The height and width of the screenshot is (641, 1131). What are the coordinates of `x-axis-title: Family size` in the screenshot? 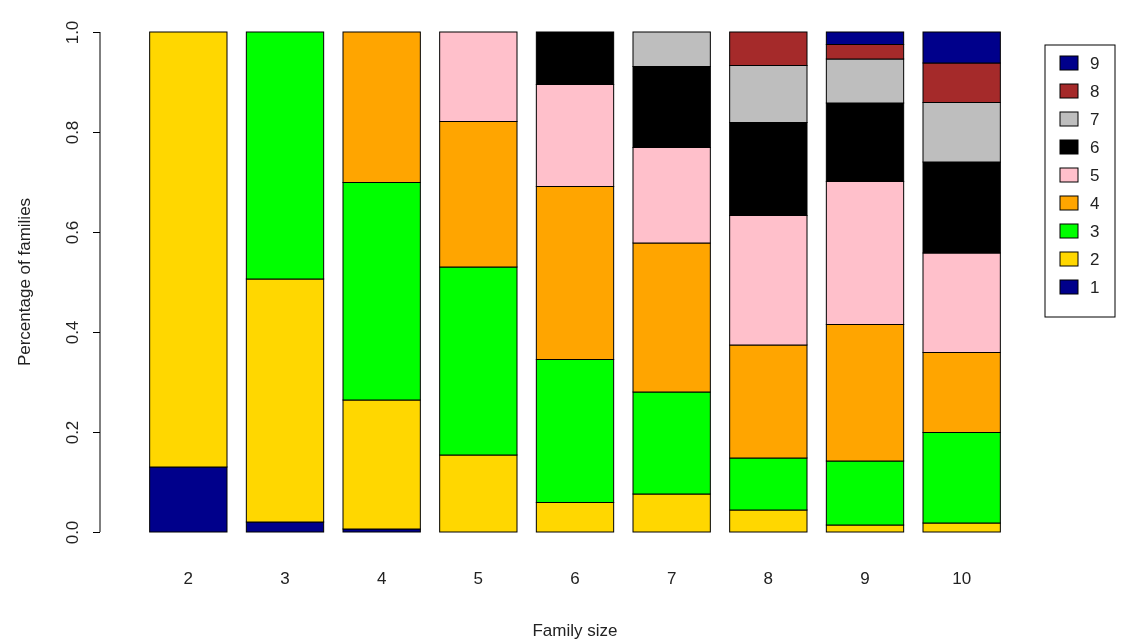 It's located at (575, 630).